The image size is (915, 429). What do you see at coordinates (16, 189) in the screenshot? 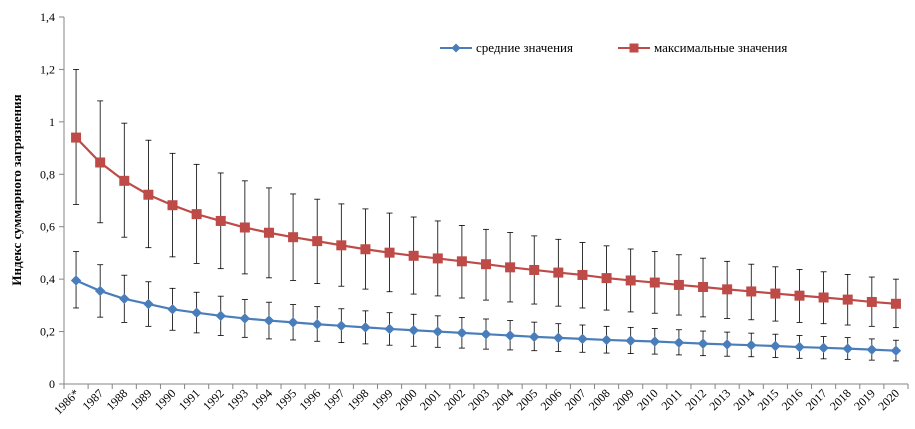
I see `y-axis-label: Индекс суммарного загрязнения` at bounding box center [16, 189].